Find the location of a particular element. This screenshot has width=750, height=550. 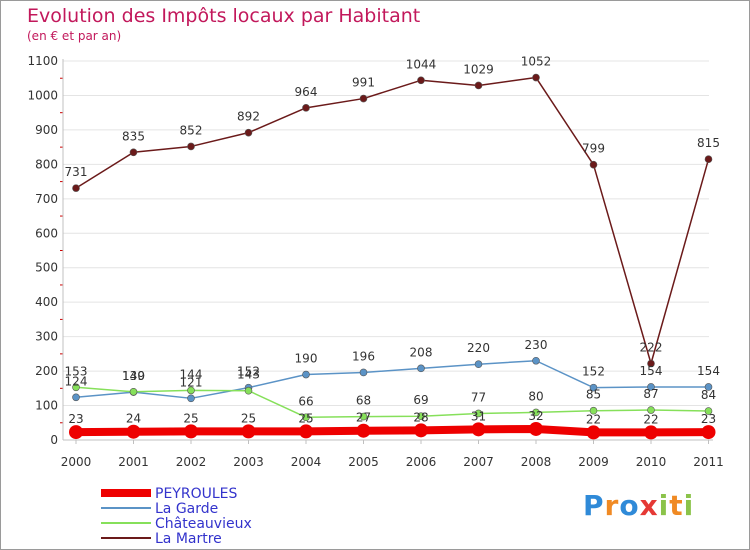

series-line-ch-teauvieux is located at coordinates (392, 402).